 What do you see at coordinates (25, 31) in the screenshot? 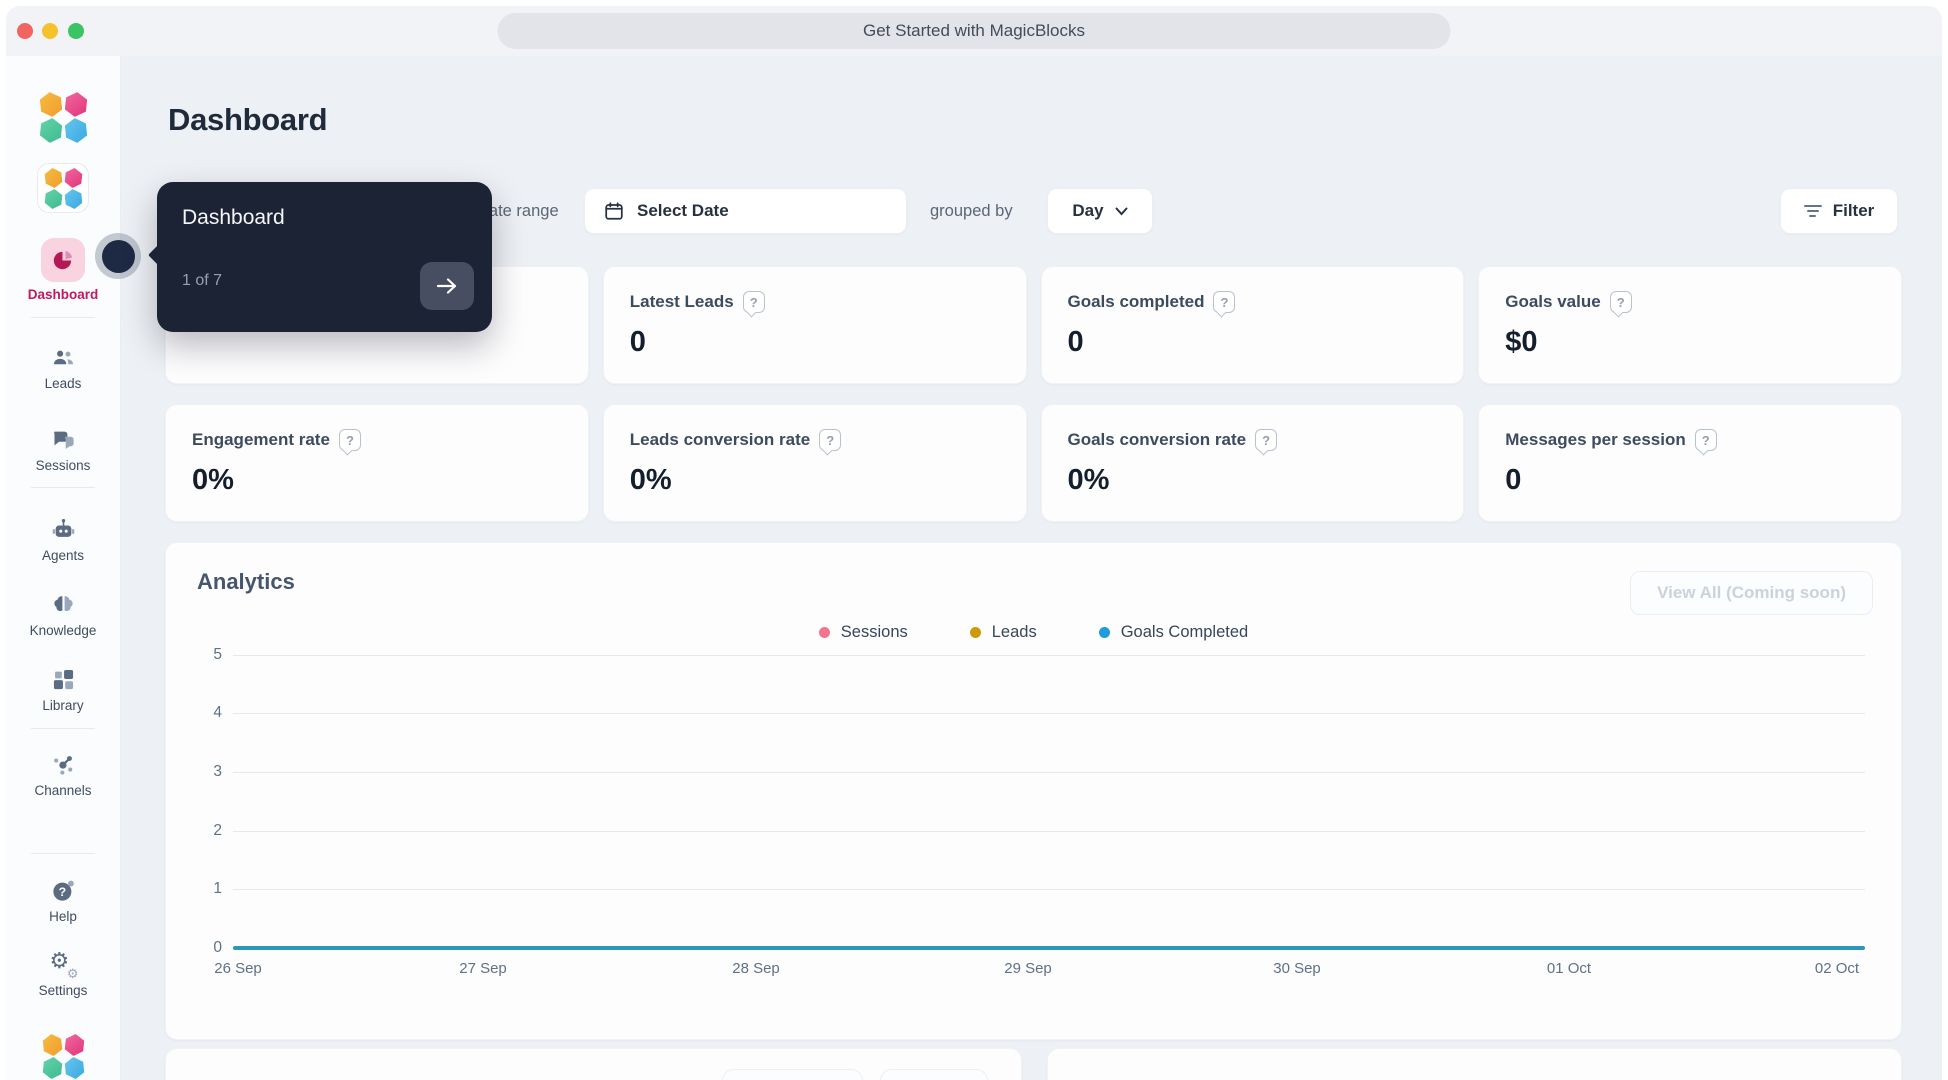
I see `close-window-button` at bounding box center [25, 31].